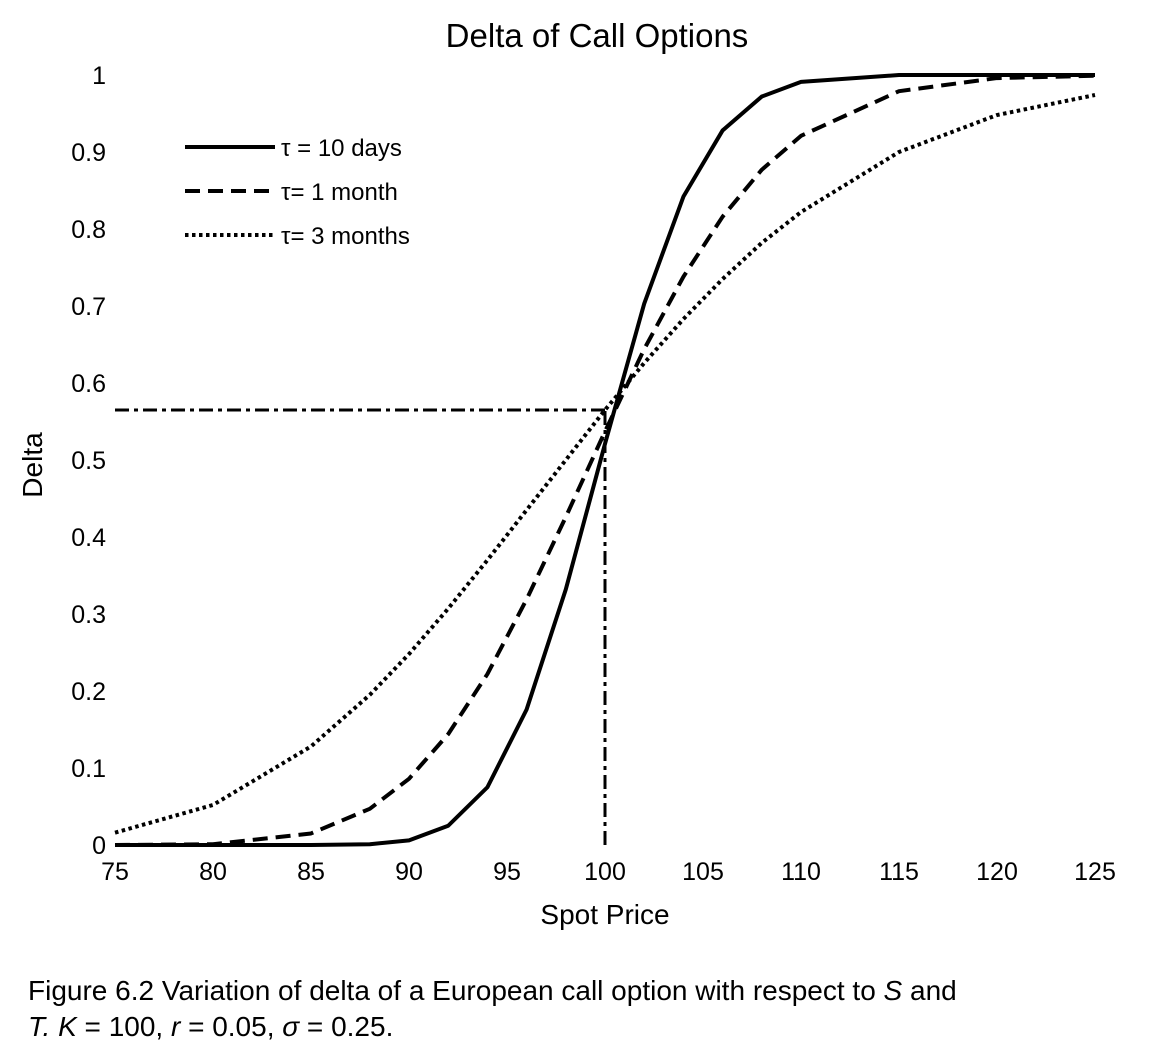 The width and height of the screenshot is (1165, 1053). I want to click on x-tick-label: 105, so click(703, 872).